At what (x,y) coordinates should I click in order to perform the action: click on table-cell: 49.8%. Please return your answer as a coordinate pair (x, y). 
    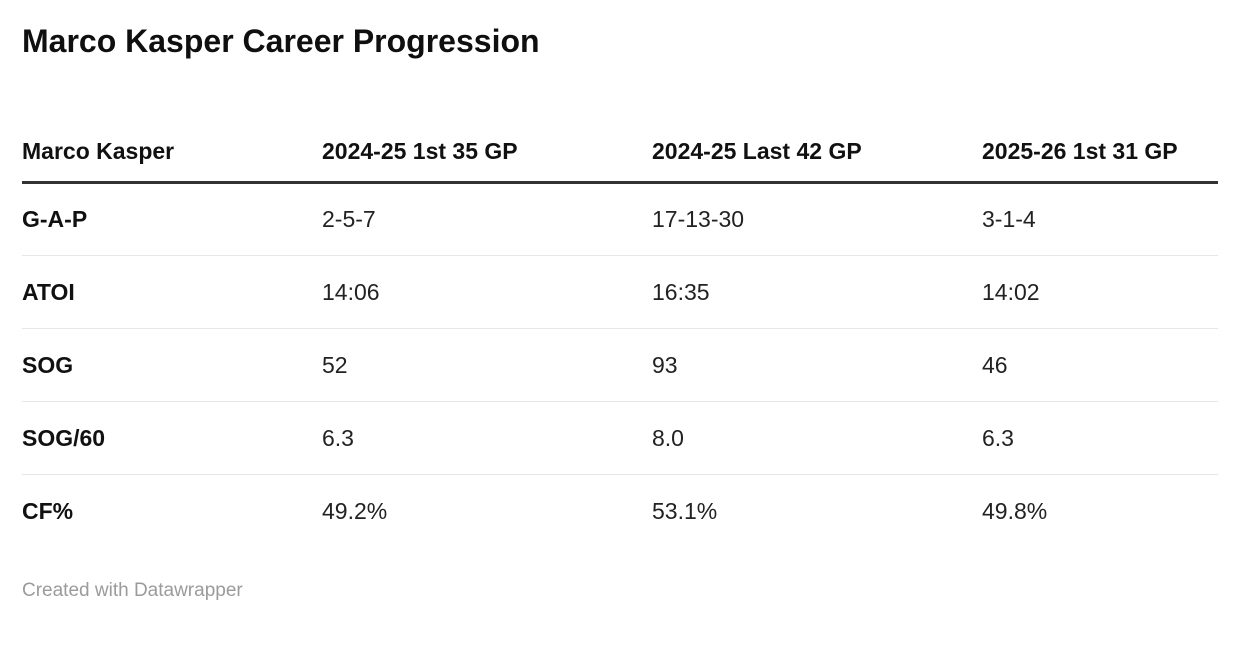
    Looking at the image, I should click on (1015, 510).